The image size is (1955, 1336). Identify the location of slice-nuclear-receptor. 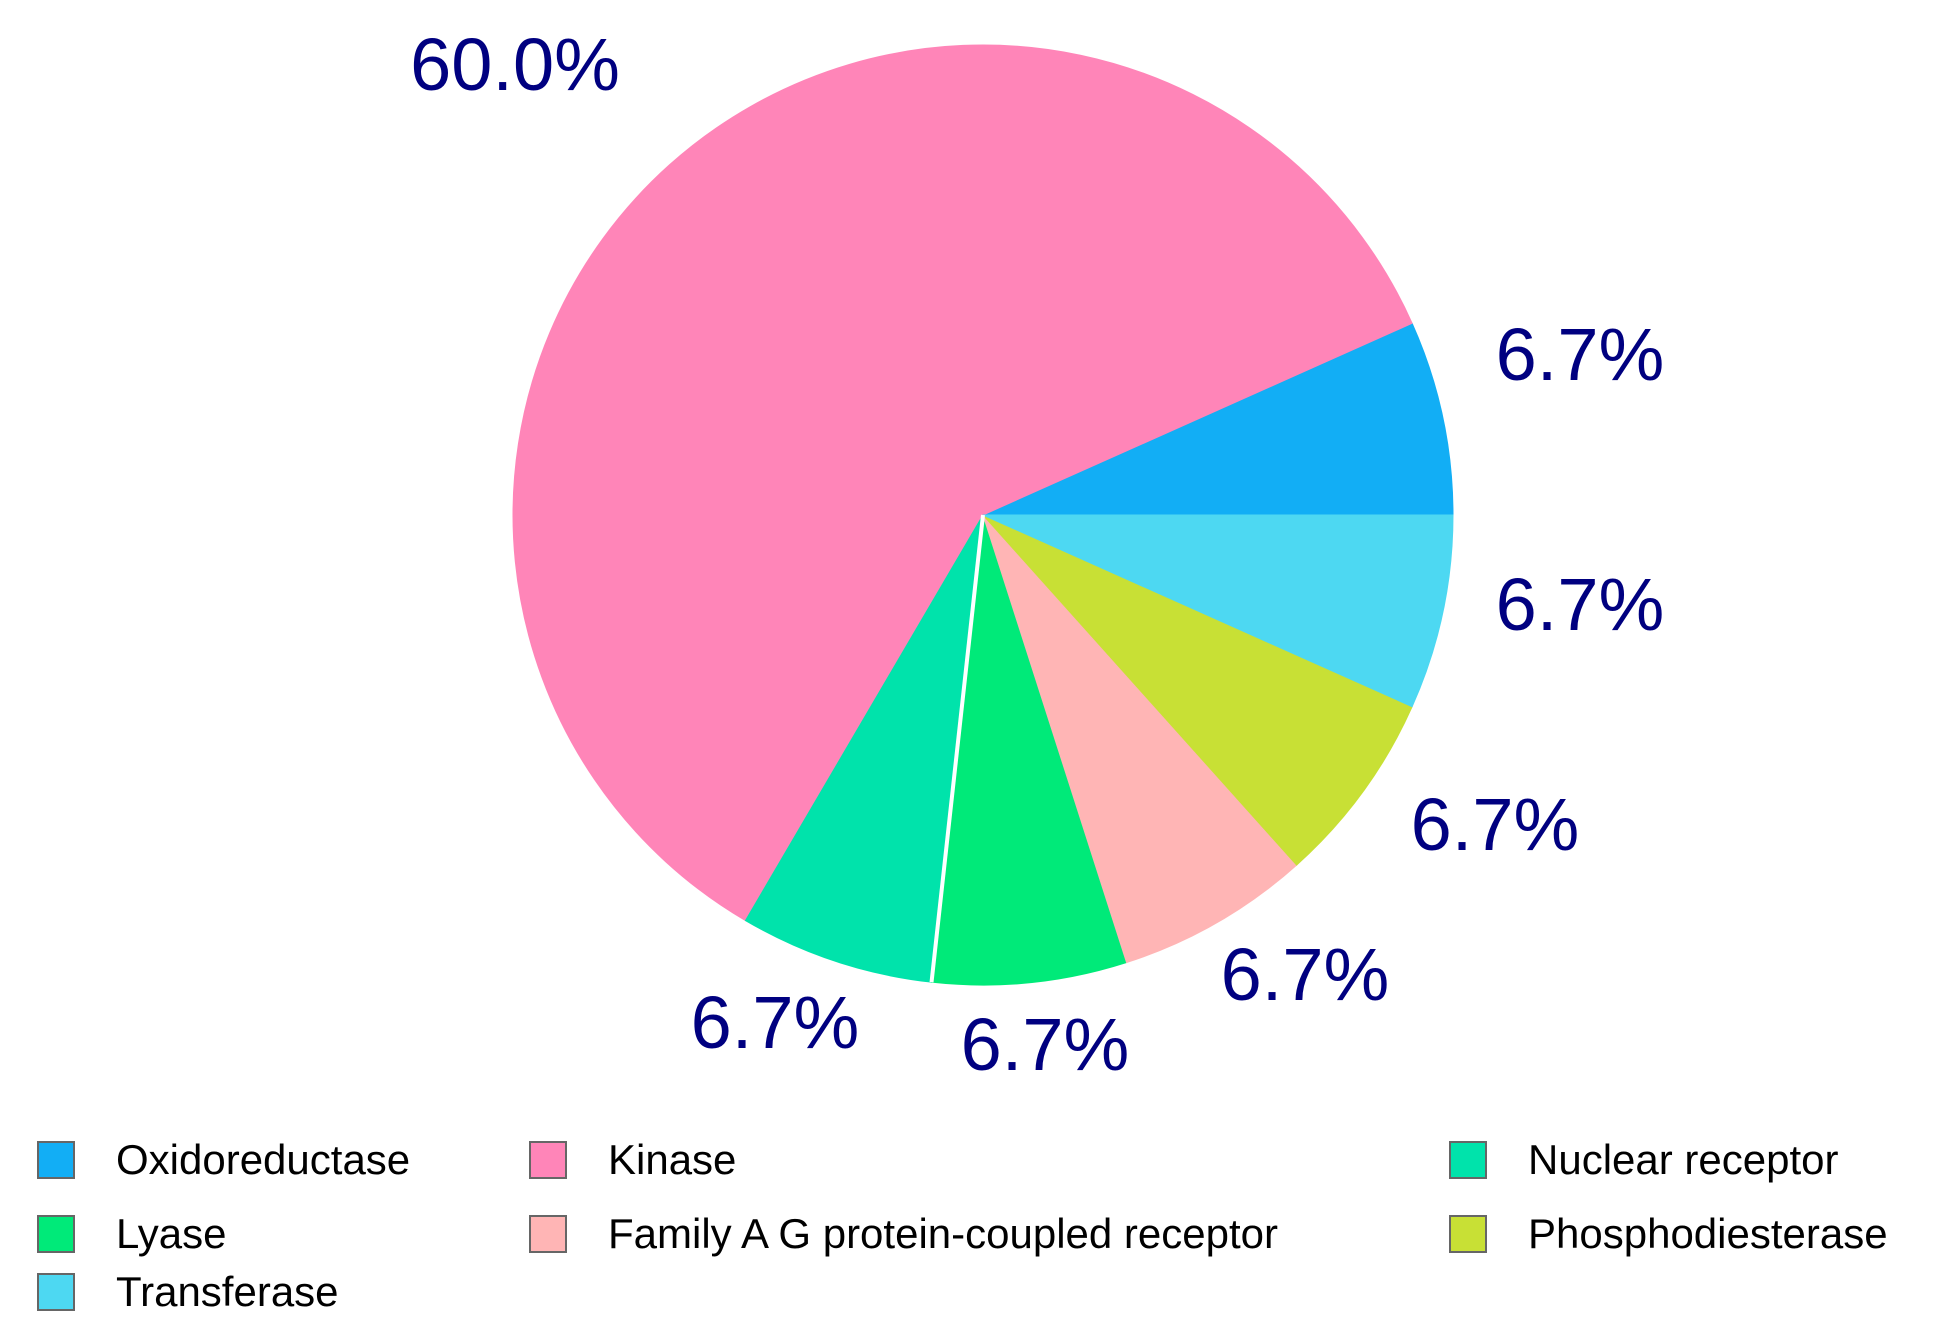
(864, 748).